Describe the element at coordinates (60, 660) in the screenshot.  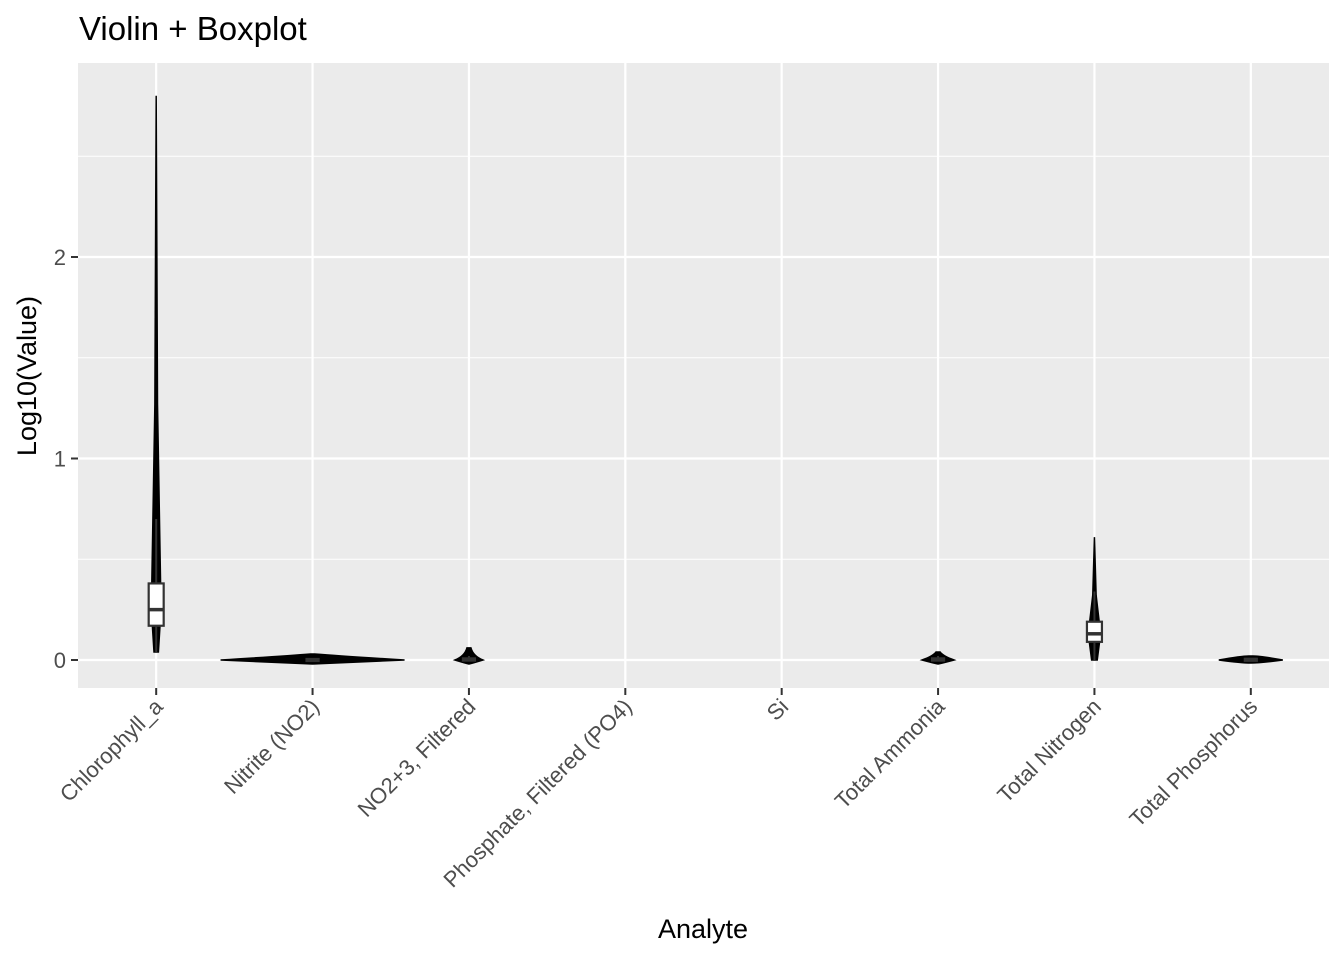
I see `y-tick-label: 0` at that location.